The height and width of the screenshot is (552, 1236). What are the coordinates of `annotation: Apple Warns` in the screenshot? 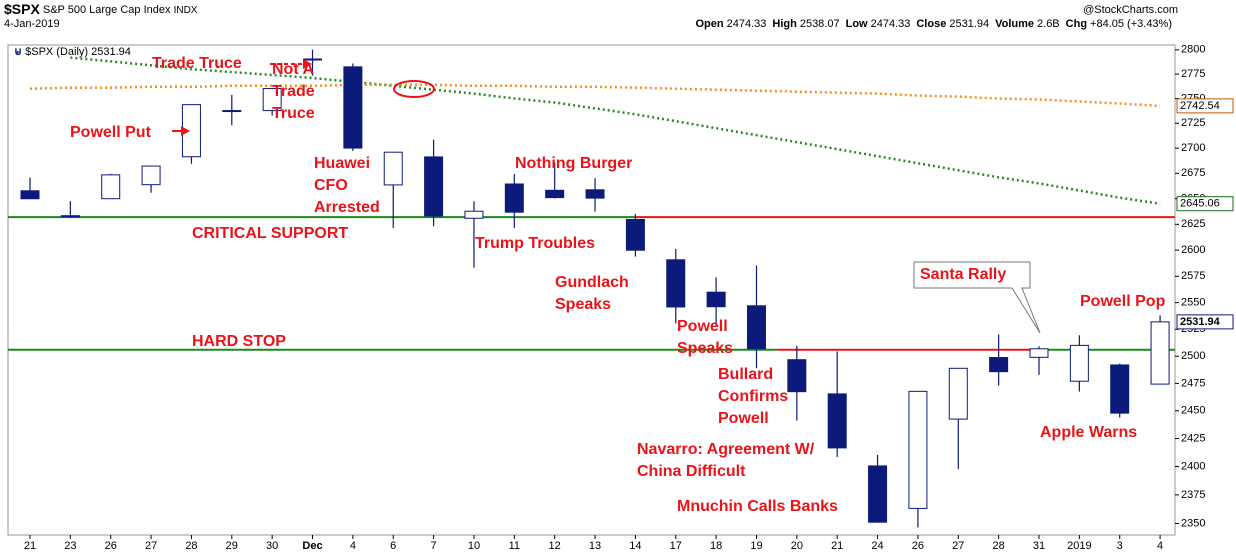 It's located at (1088, 432).